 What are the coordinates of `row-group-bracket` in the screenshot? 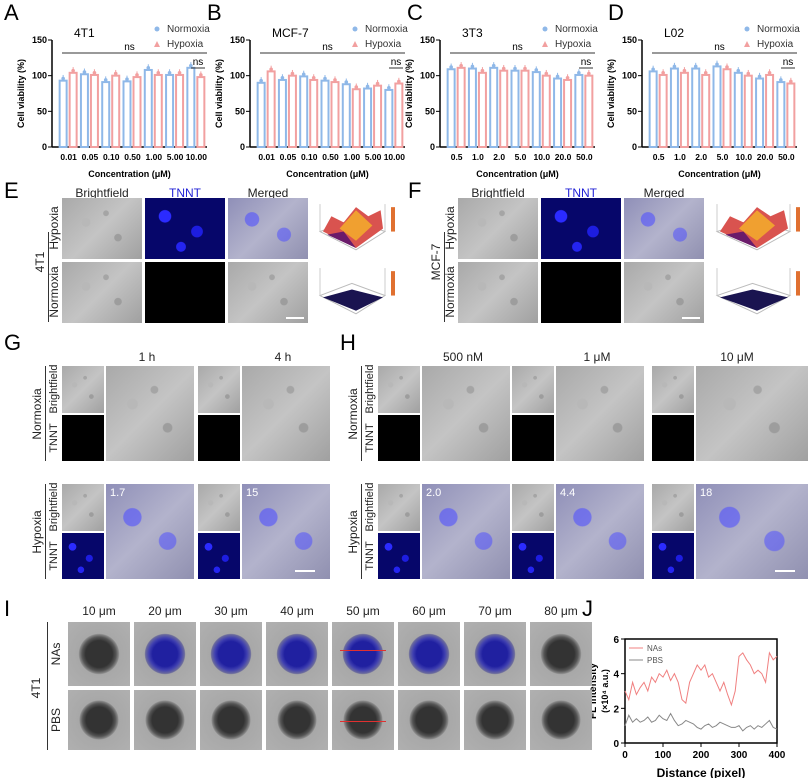 It's located at (48, 277).